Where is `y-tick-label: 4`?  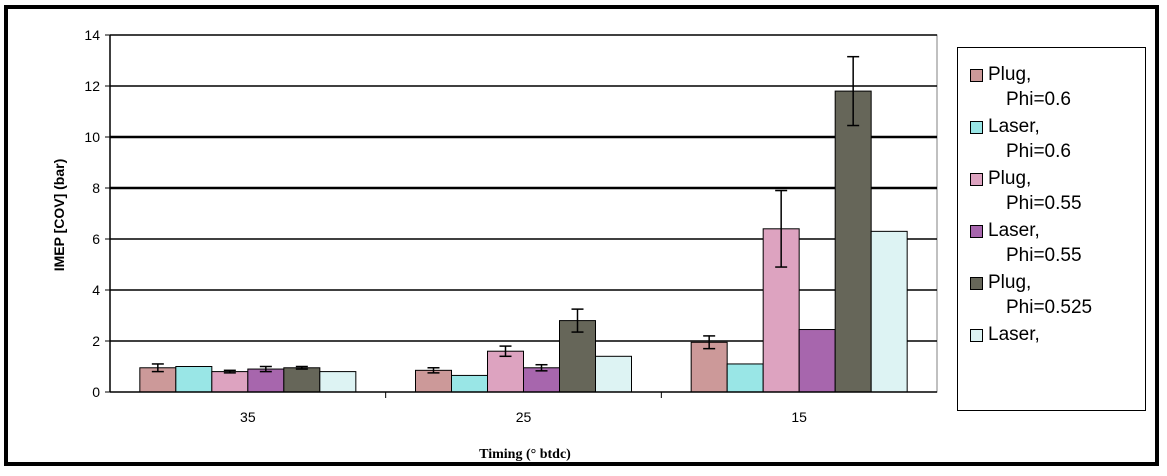 y-tick-label: 4 is located at coordinates (96, 290).